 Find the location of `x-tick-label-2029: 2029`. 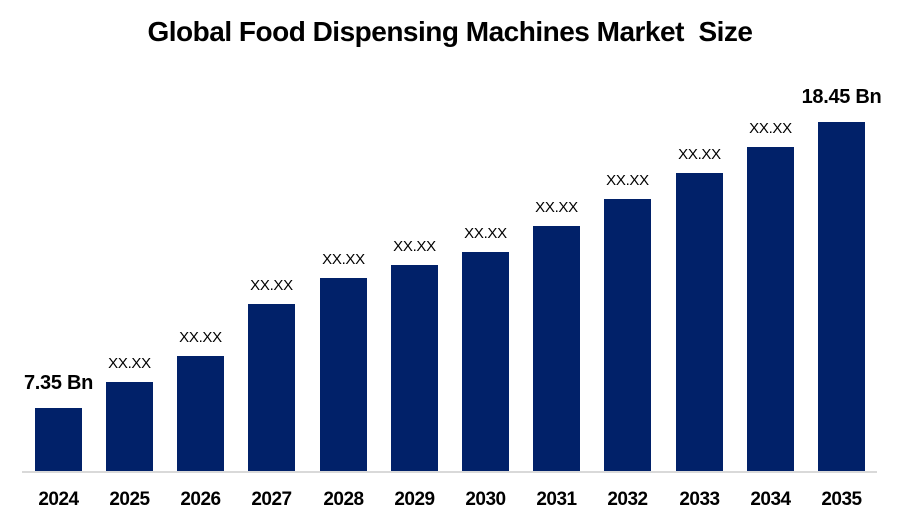

x-tick-label-2029: 2029 is located at coordinates (414, 499).